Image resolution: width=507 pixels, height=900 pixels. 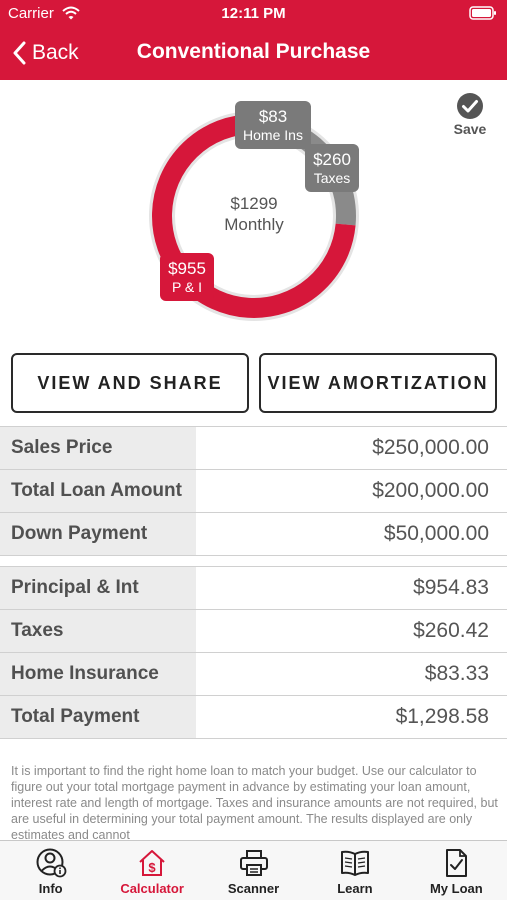 What do you see at coordinates (187, 286) in the screenshot?
I see `pi-label: P & I` at bounding box center [187, 286].